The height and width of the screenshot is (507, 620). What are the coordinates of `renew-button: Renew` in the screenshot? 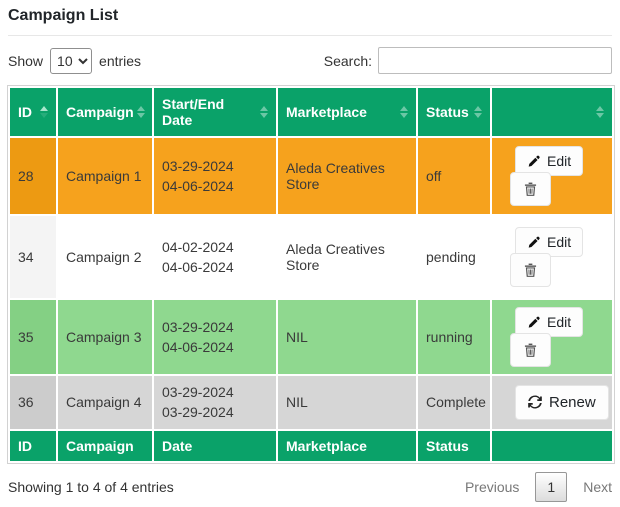 It's located at (562, 402).